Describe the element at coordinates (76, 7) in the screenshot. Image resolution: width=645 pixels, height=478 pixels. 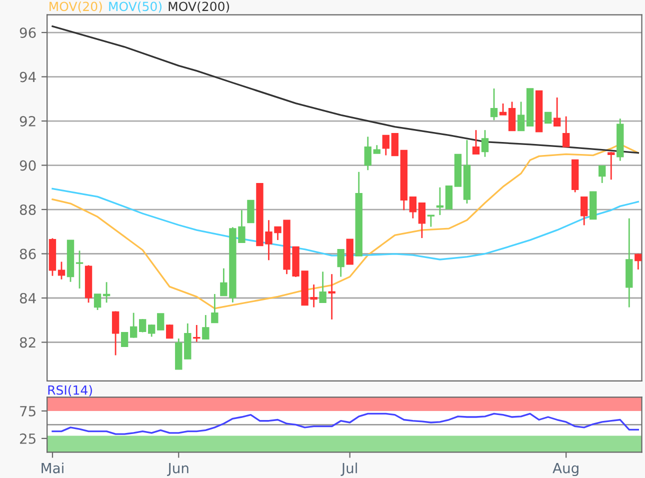
I see `text: MOV(20)` at that location.